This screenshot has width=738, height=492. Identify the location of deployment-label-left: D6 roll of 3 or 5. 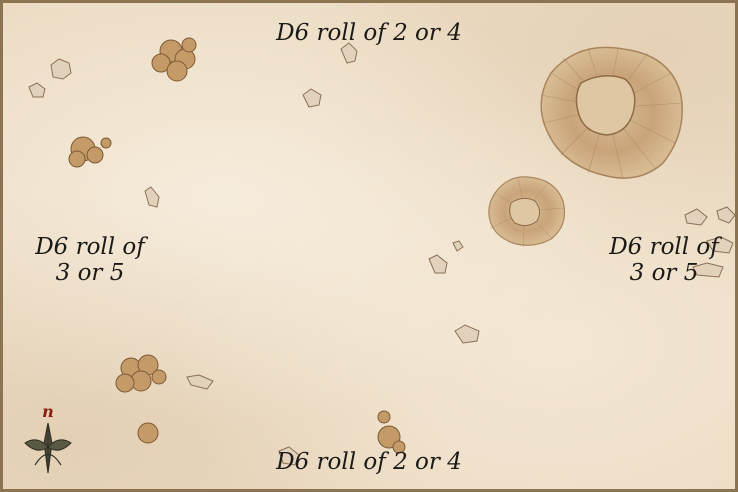
(90, 260).